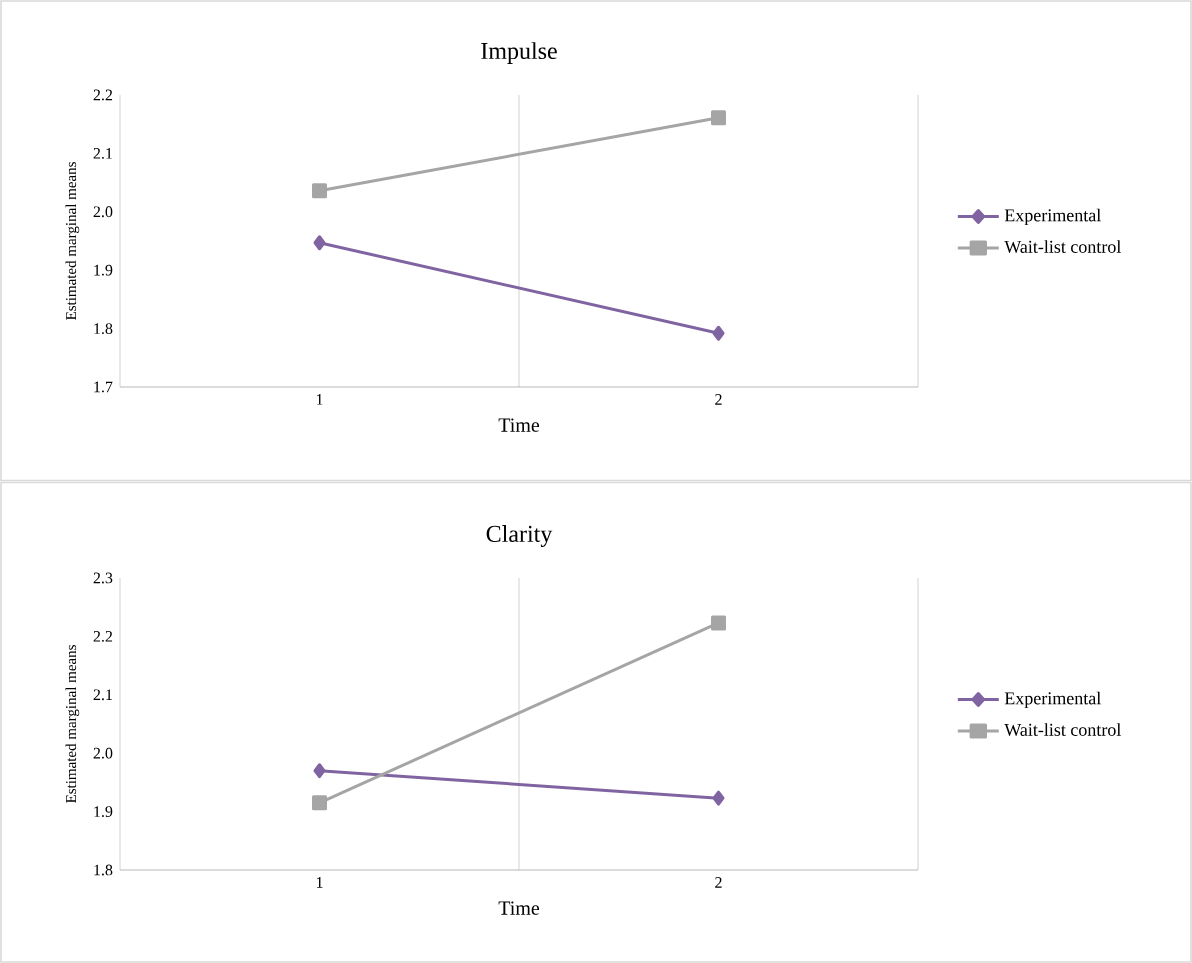 The image size is (1192, 963). What do you see at coordinates (519, 53) in the screenshot?
I see `chart-title: Impulse` at bounding box center [519, 53].